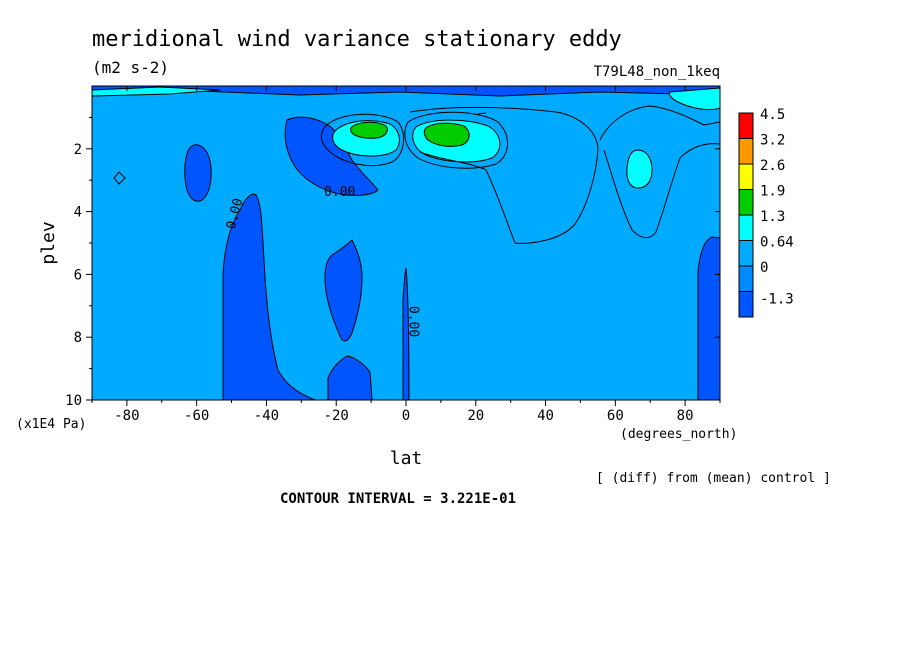  Describe the element at coordinates (678, 434) in the screenshot. I see `x-axis-units: (degrees_north)` at that location.